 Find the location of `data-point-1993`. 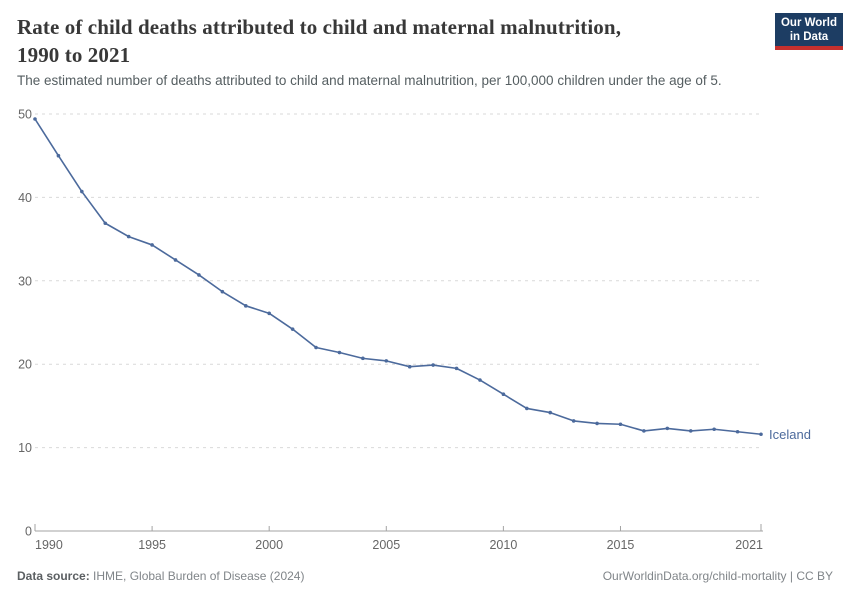

data-point-1993 is located at coordinates (105, 223).